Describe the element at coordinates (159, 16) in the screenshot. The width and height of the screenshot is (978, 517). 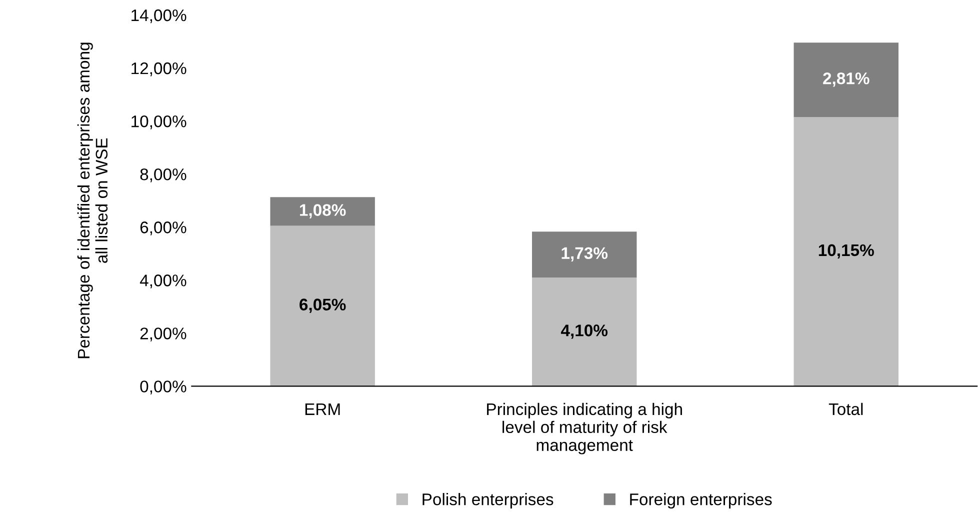
I see `y-tick-label: 14,00%` at that location.